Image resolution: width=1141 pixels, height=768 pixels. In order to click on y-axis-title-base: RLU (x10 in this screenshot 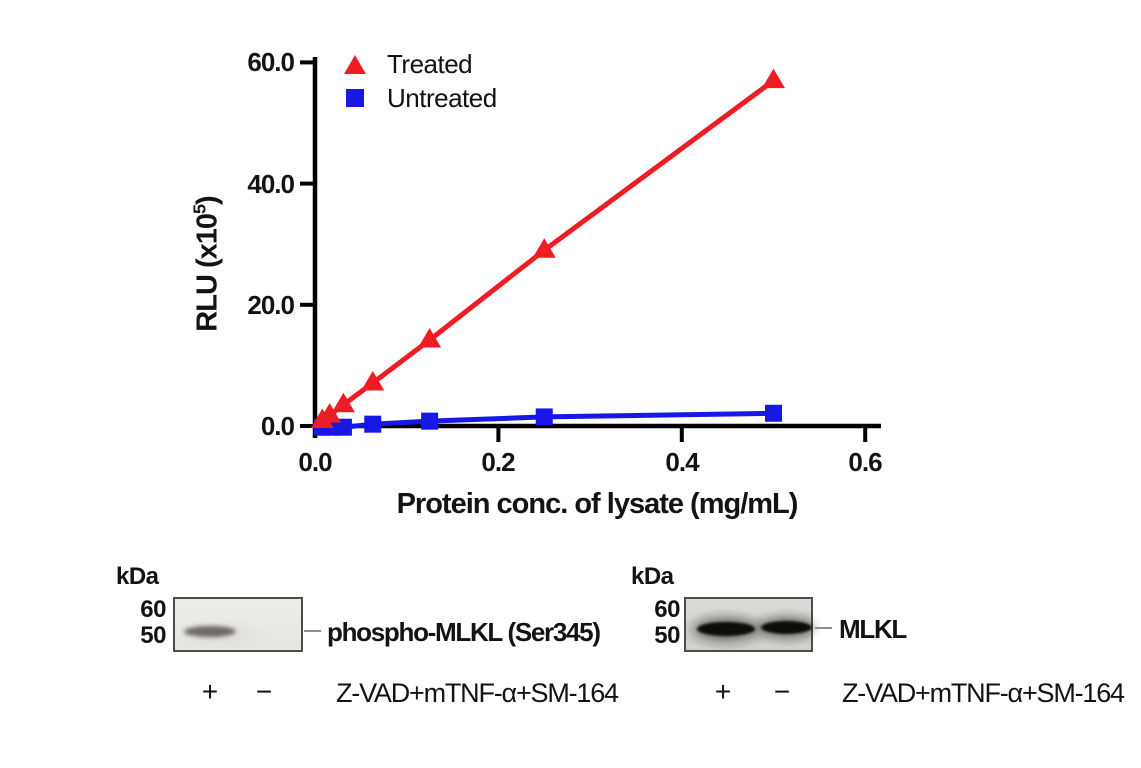, I will do `click(207, 272)`.